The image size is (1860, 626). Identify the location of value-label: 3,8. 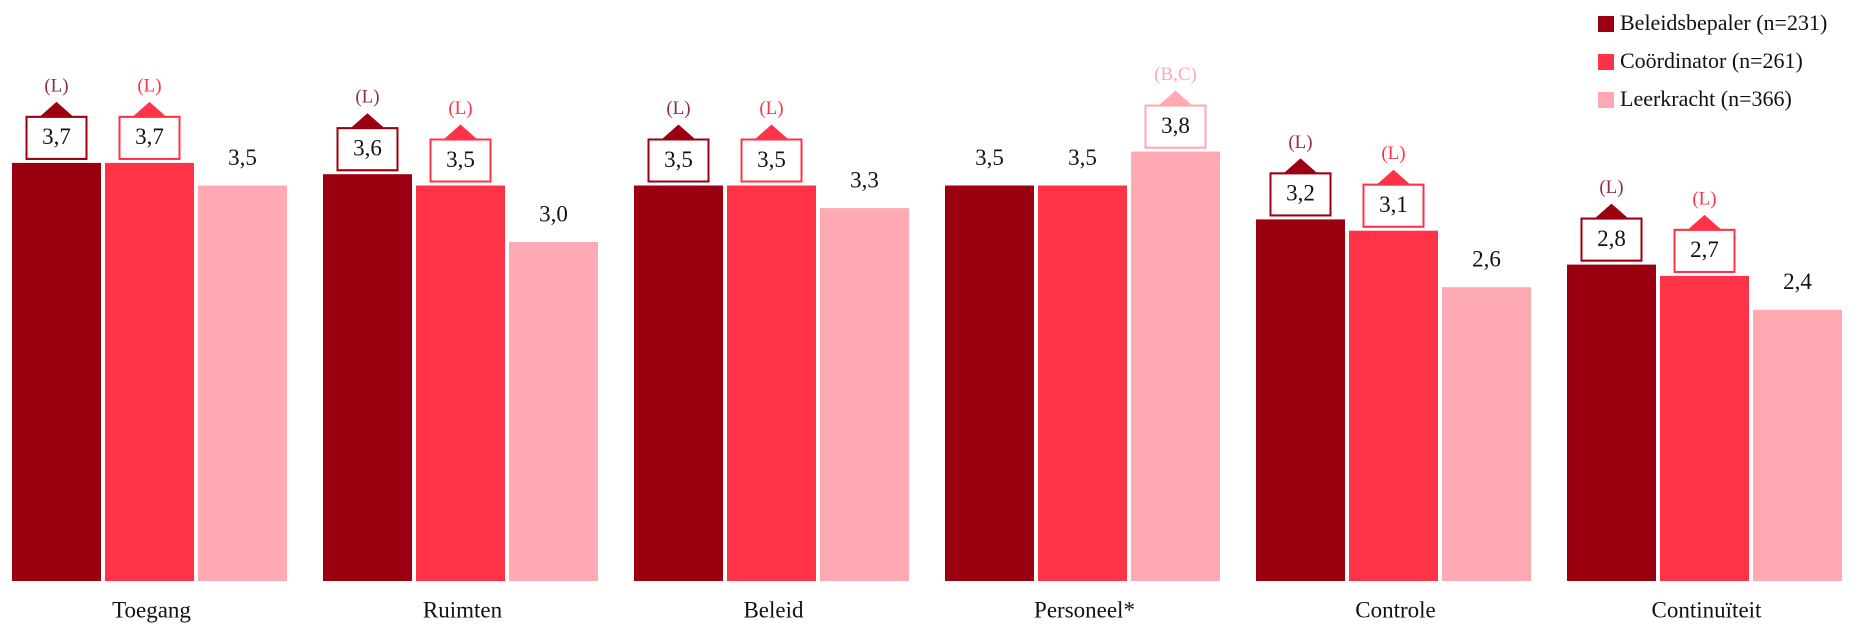
(1175, 125).